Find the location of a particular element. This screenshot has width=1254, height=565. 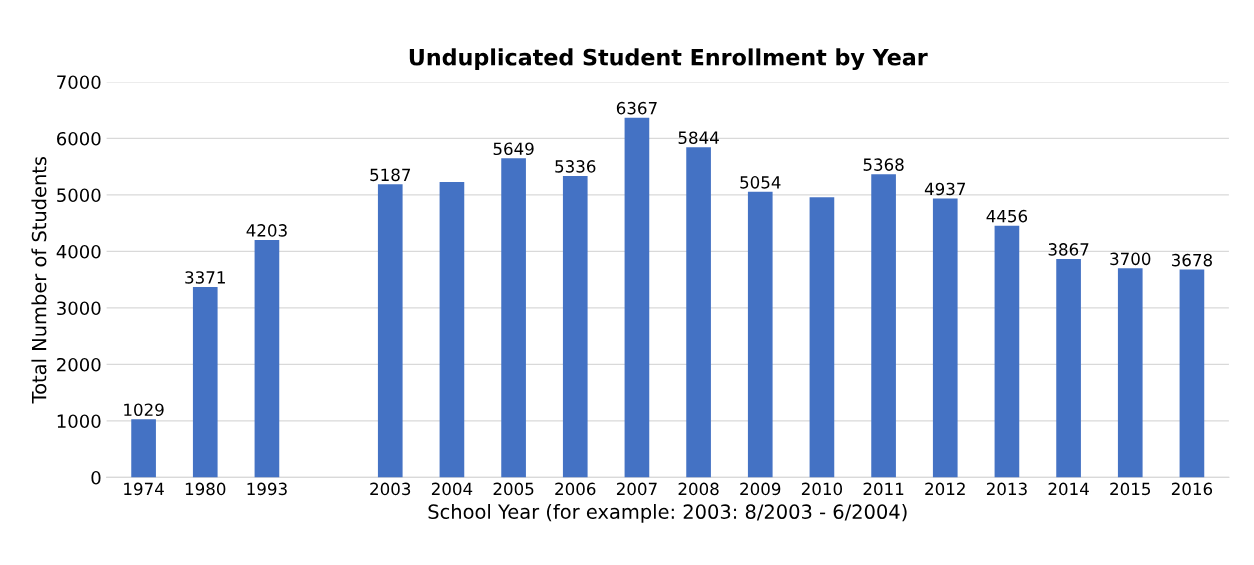

x-tick-label: 2015 is located at coordinates (1130, 489).